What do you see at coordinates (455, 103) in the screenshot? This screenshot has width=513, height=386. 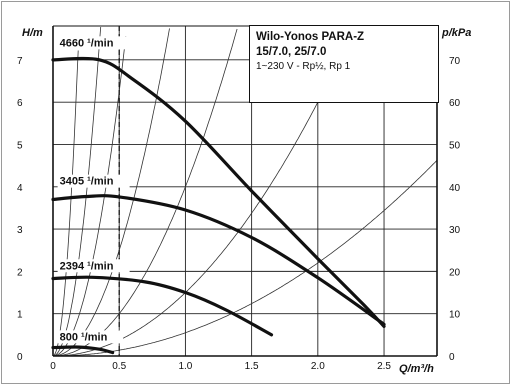 I see `y2-tick-label-6: 60` at bounding box center [455, 103].